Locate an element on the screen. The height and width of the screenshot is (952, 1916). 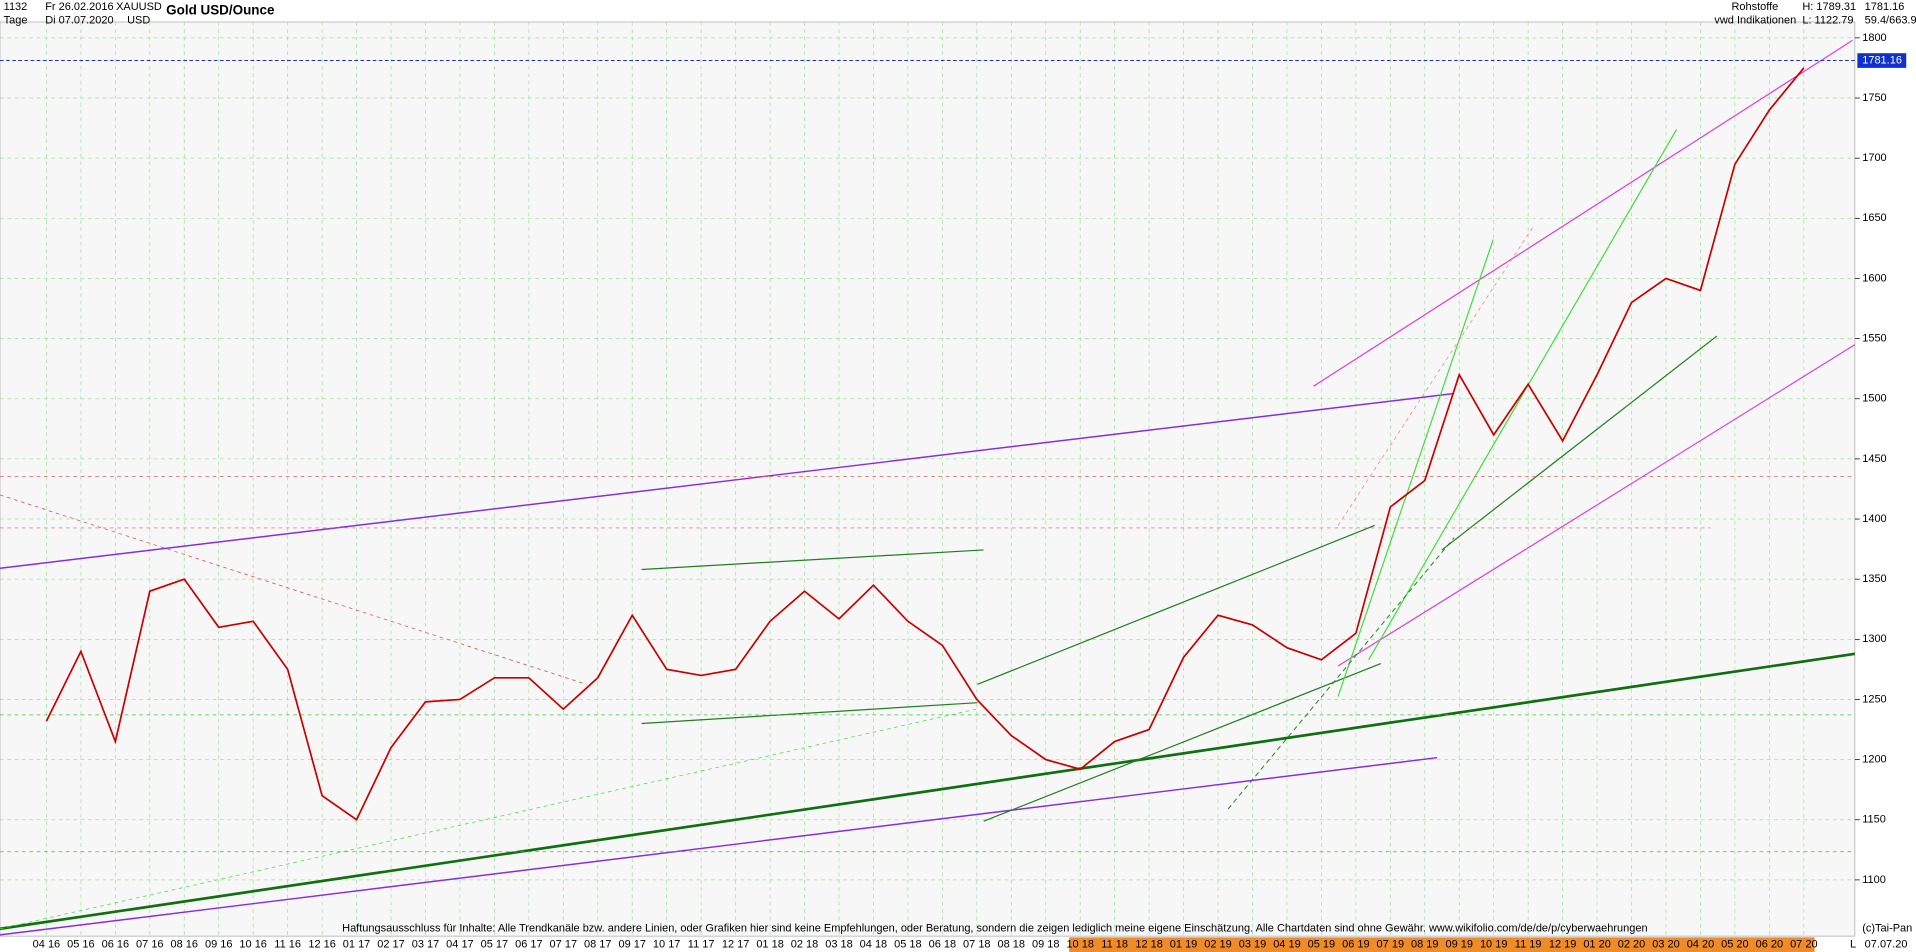
chart-title: Gold USD/Ounce is located at coordinates (220, 10).